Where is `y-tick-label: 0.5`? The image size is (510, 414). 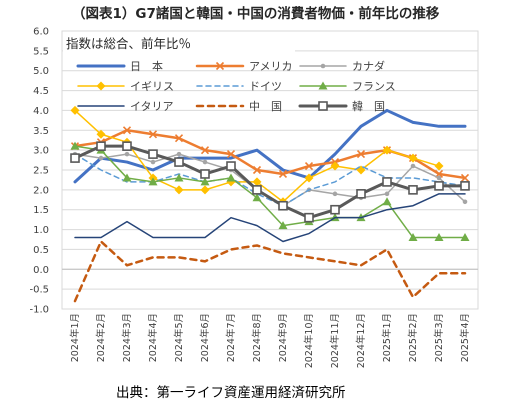
y-tick-label: 0.5 is located at coordinates (41, 250).